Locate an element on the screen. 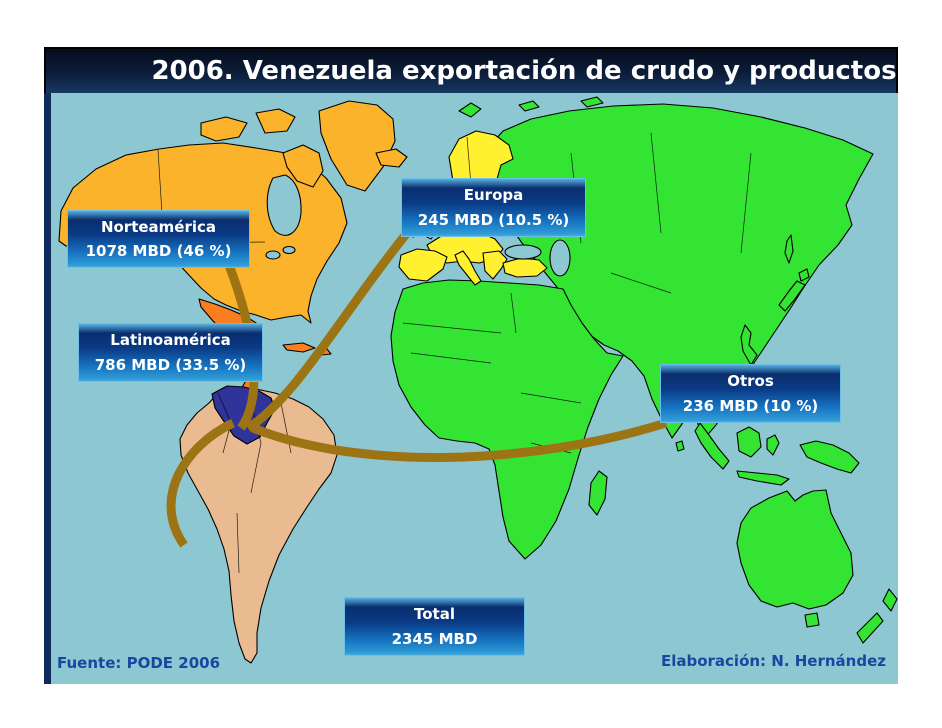 The image size is (942, 728). new-zealand-south-shape is located at coordinates (870, 628).